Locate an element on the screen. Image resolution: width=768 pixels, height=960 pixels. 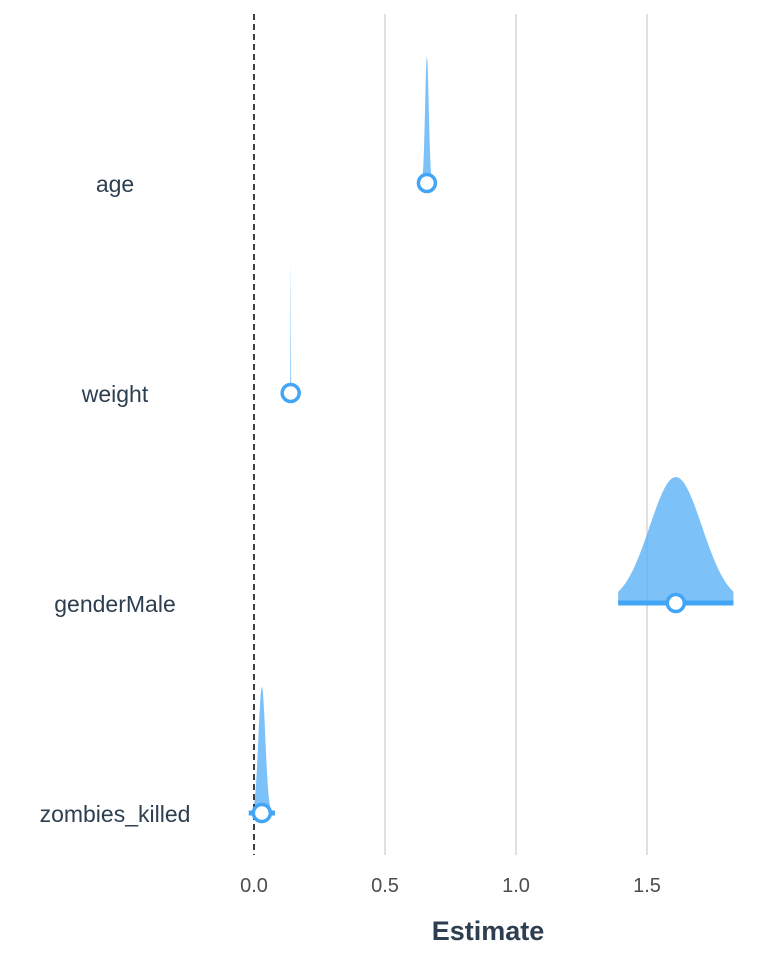
density-zombies_killed is located at coordinates (261, 750).